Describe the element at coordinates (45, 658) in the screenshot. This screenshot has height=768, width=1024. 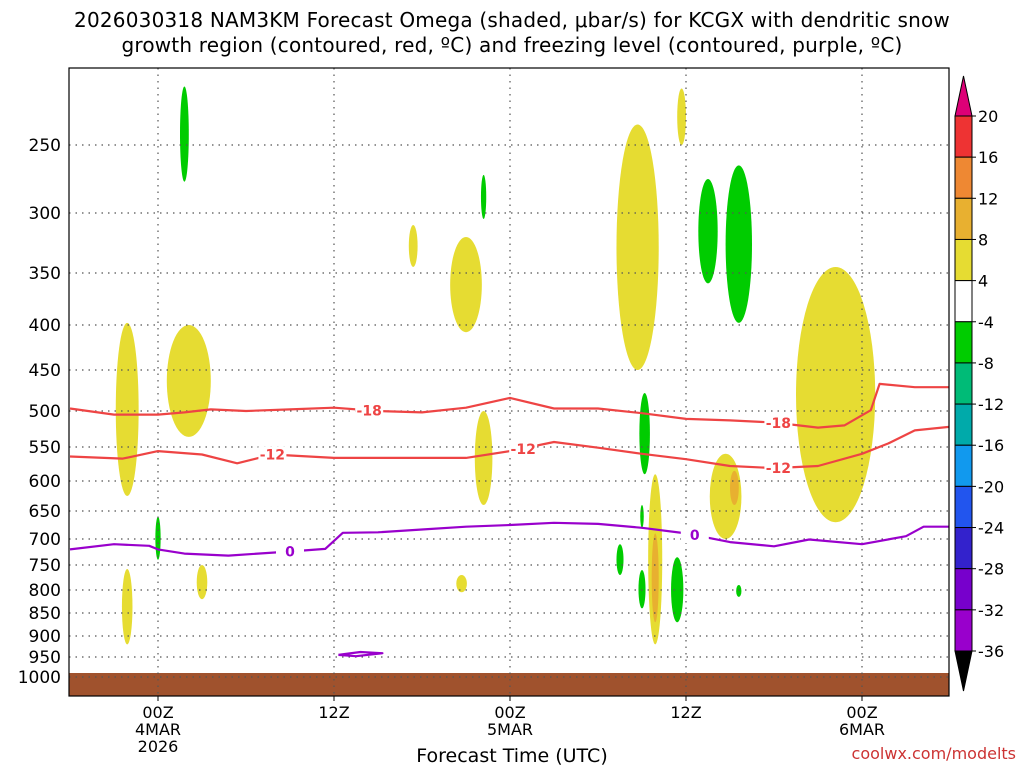
I see `y-tick-label-950: 950` at that location.